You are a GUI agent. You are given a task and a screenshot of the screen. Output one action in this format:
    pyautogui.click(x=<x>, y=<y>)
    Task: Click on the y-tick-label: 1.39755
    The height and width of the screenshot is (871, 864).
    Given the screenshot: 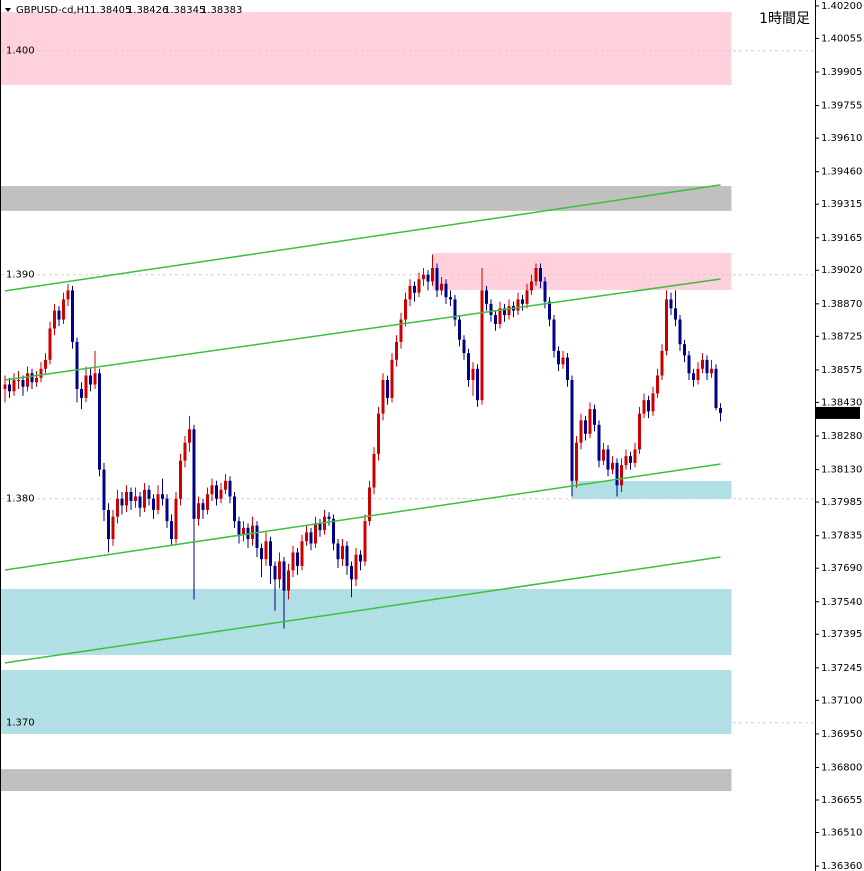 What is the action you would take?
    pyautogui.click(x=841, y=106)
    